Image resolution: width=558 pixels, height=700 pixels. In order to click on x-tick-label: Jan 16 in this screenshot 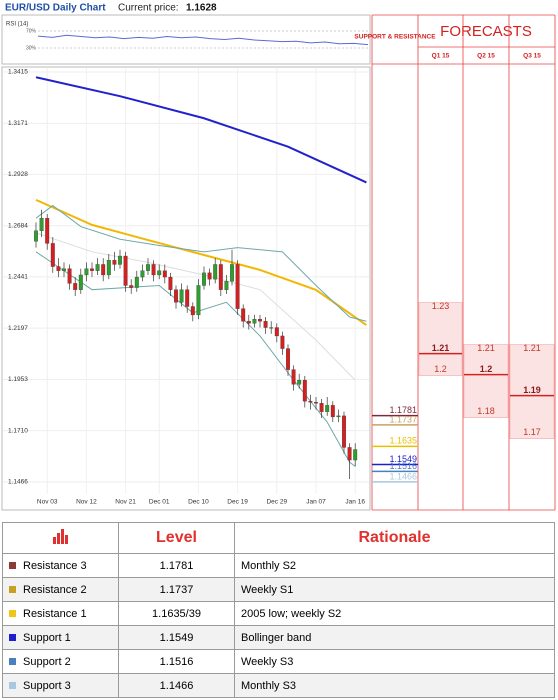, I will do `click(355, 502)`.